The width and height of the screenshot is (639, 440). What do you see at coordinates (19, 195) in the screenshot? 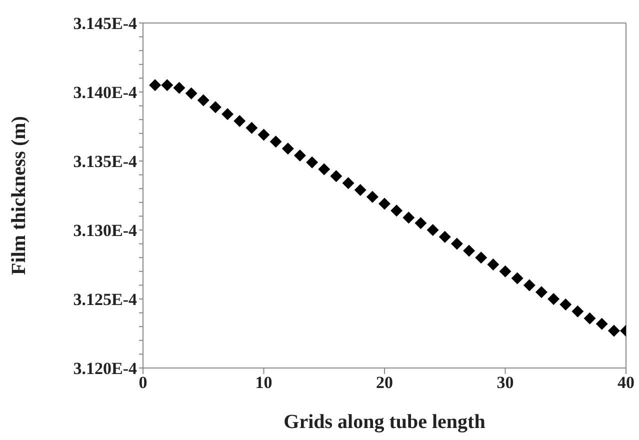
I see `y-axis-title: Film thickness (m)` at bounding box center [19, 195].